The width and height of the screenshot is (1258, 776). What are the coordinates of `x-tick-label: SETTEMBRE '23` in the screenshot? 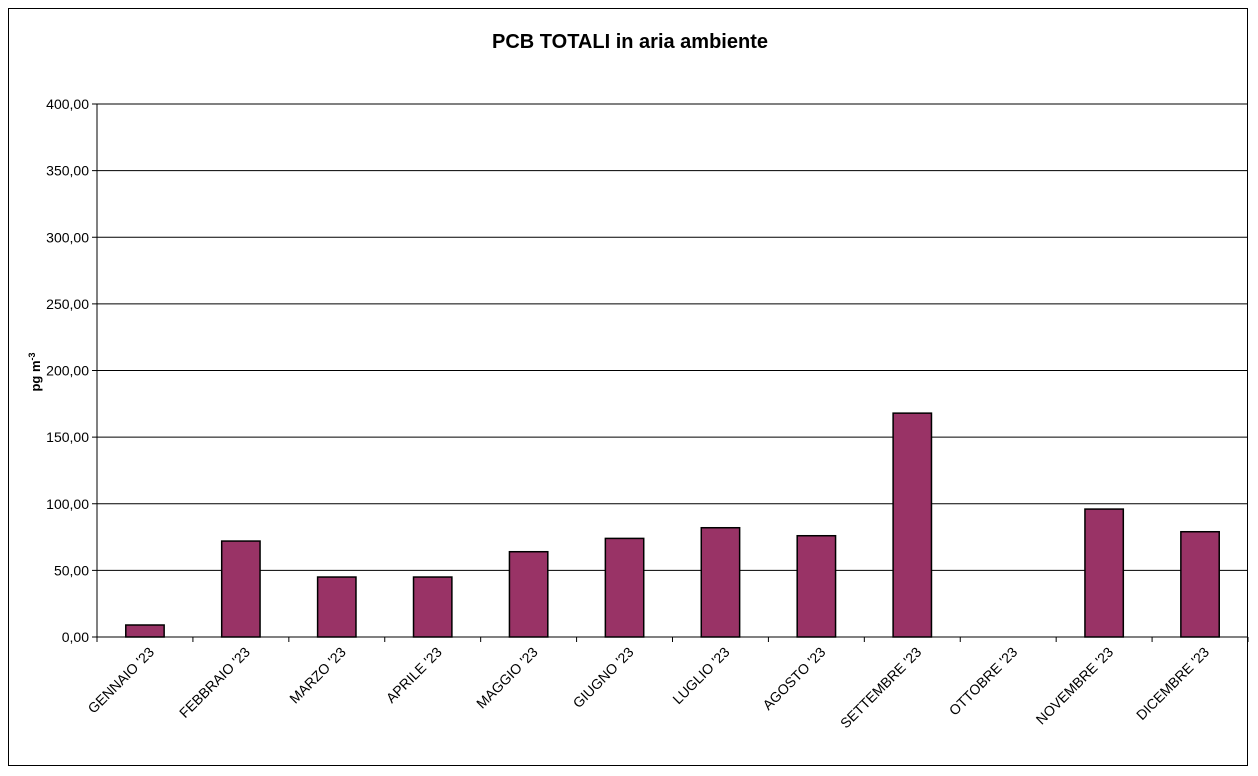 It's located at (881, 688).